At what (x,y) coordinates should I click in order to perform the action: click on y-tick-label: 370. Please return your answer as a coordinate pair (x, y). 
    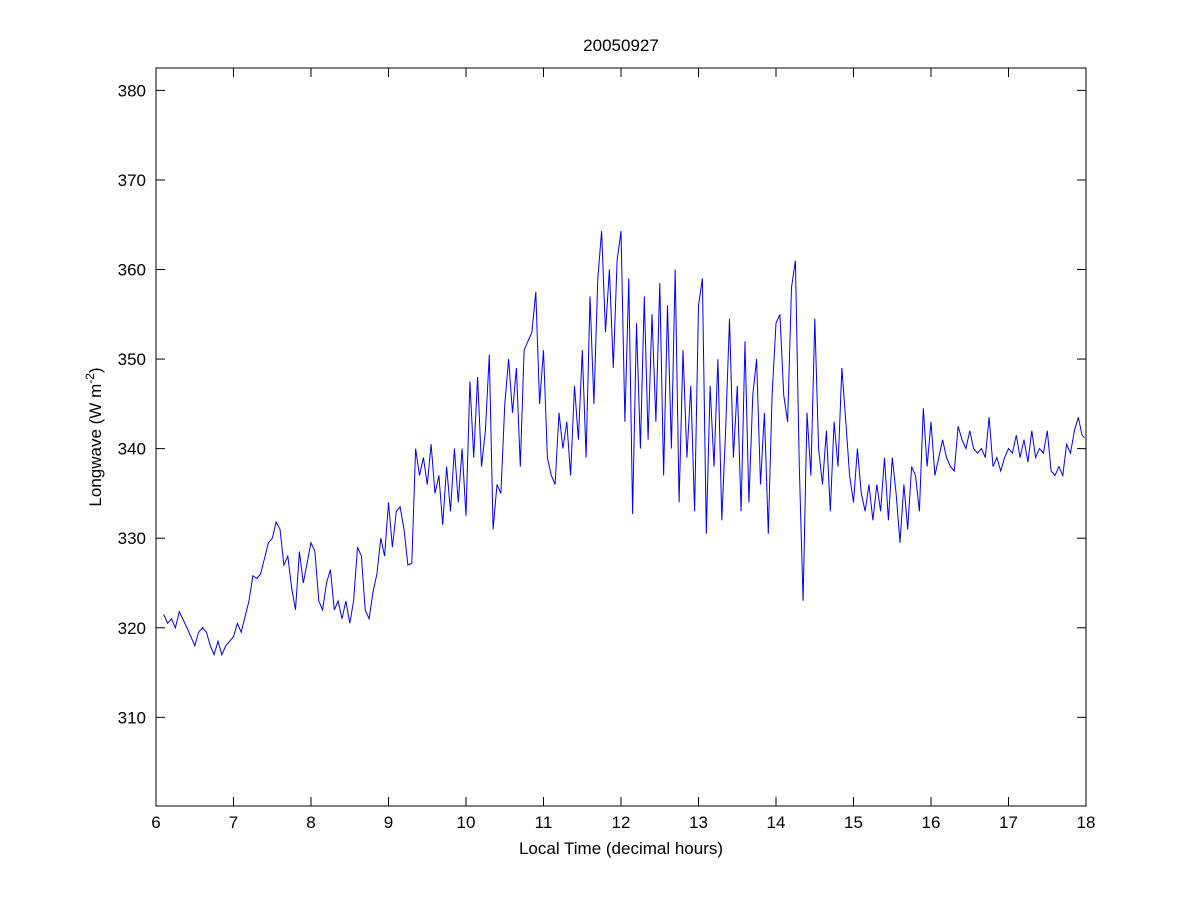
    Looking at the image, I should click on (132, 180).